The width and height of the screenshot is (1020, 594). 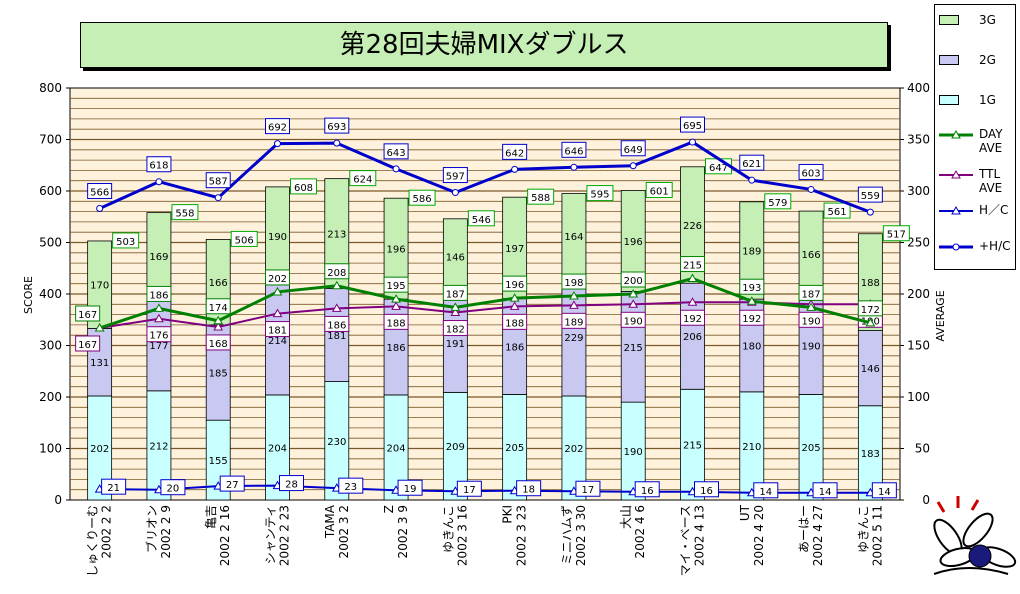 I want to click on handicap-label: 16, so click(x=706, y=491).